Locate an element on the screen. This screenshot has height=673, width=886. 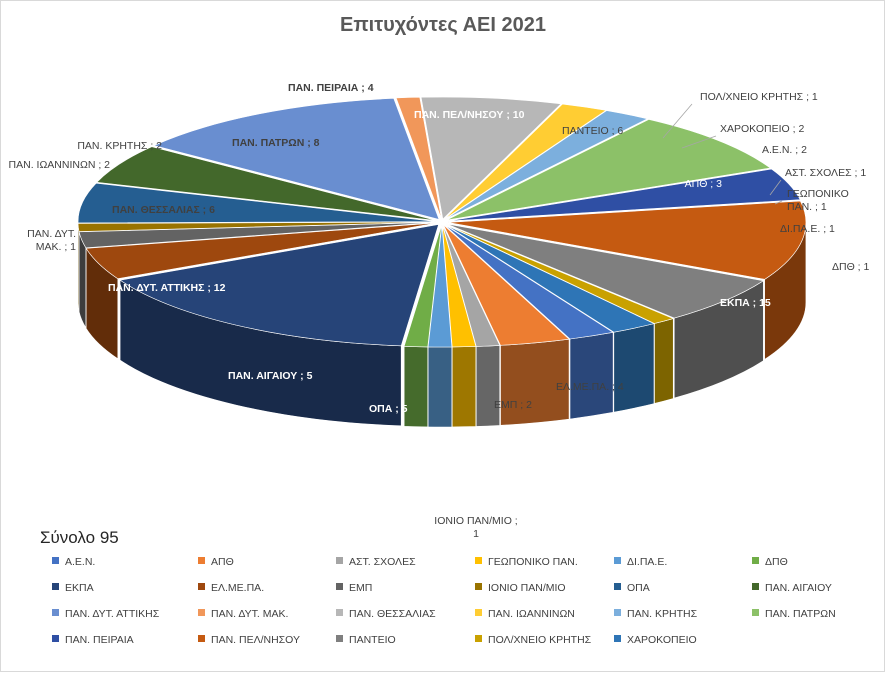
legend-label: ΠΑΝ. ΙΩΑΝΝΙΝΩΝ is located at coordinates (531, 614).